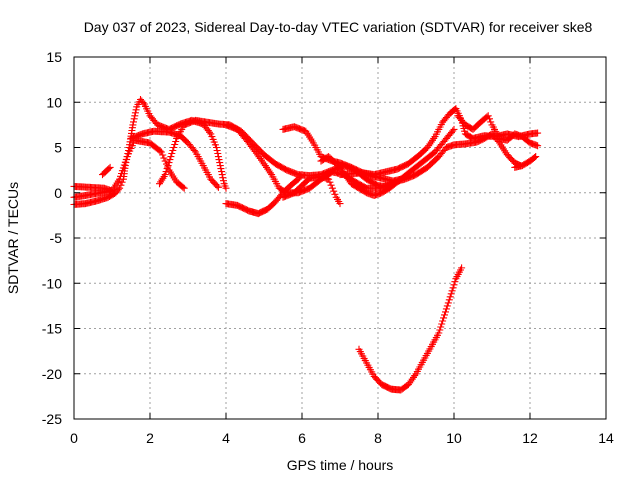  Describe the element at coordinates (340, 465) in the screenshot. I see `x-axis-label: GPS time / hours` at that location.